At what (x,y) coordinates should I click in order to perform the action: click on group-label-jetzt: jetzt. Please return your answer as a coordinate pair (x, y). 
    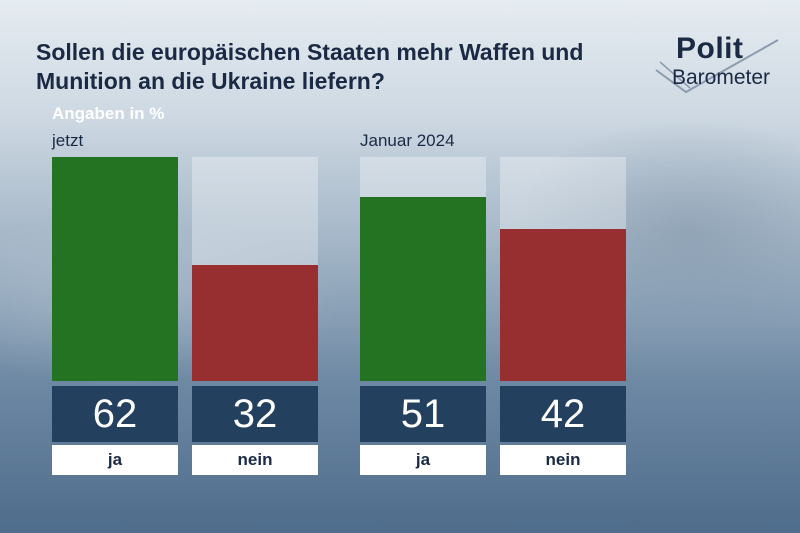
    Looking at the image, I should click on (68, 140).